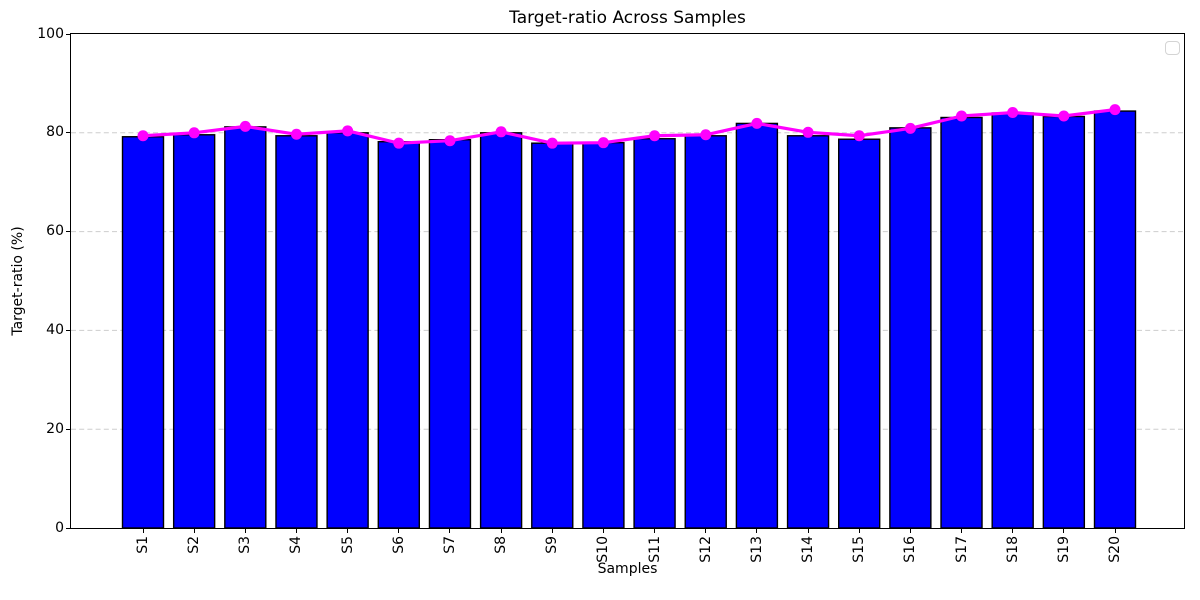  What do you see at coordinates (910, 531) in the screenshot?
I see `x-tick-s16` at bounding box center [910, 531].